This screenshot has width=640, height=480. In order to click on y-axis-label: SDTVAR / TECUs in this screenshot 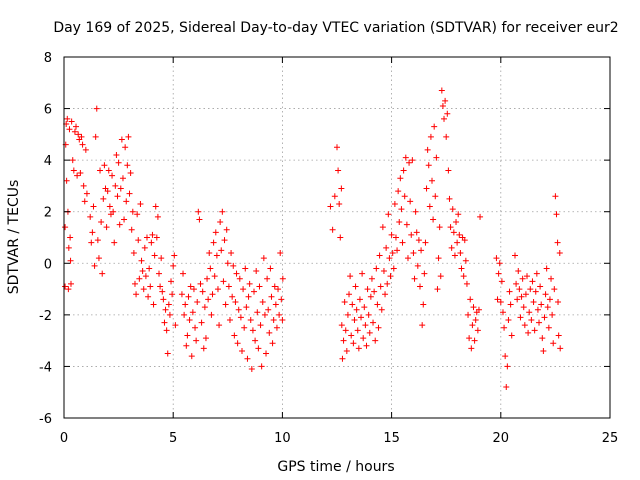, I will do `click(14, 237)`.